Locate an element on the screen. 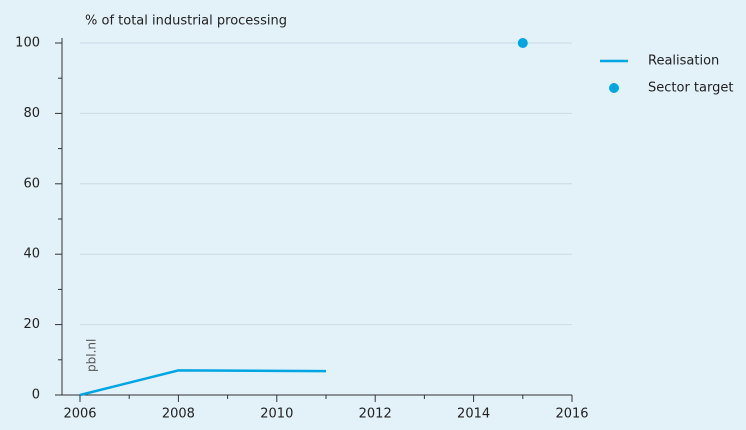 This screenshot has width=746, height=430. legend-dot is located at coordinates (614, 88).